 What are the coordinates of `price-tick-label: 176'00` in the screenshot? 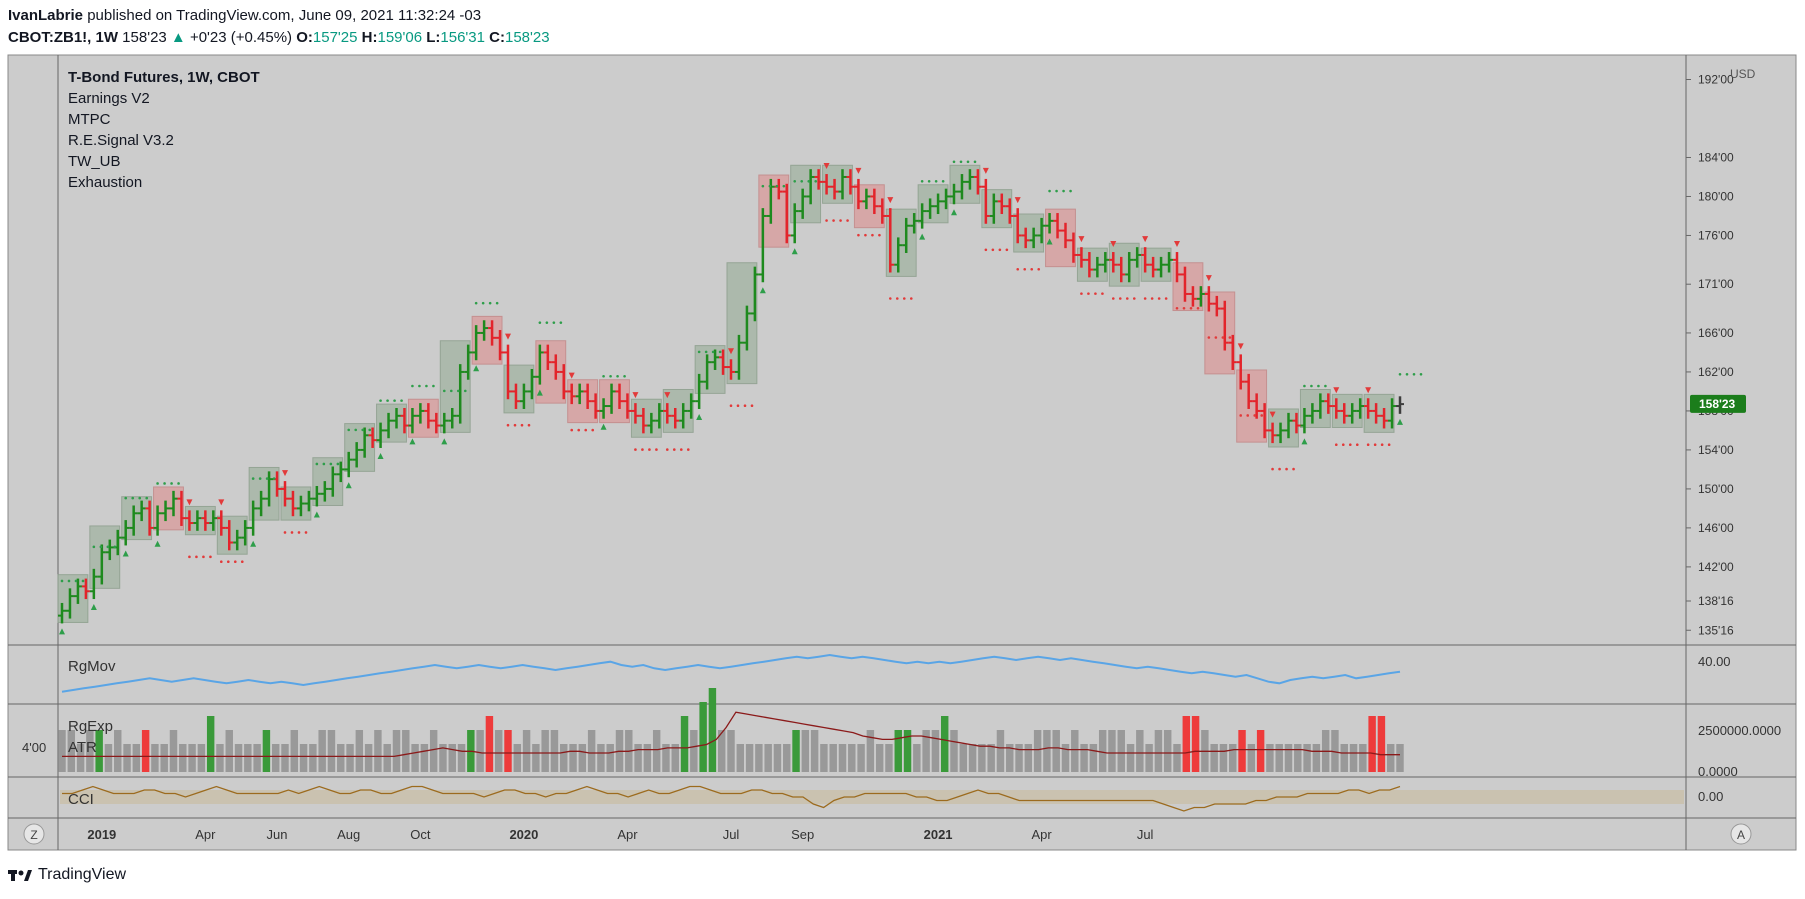 It's located at (1716, 235).